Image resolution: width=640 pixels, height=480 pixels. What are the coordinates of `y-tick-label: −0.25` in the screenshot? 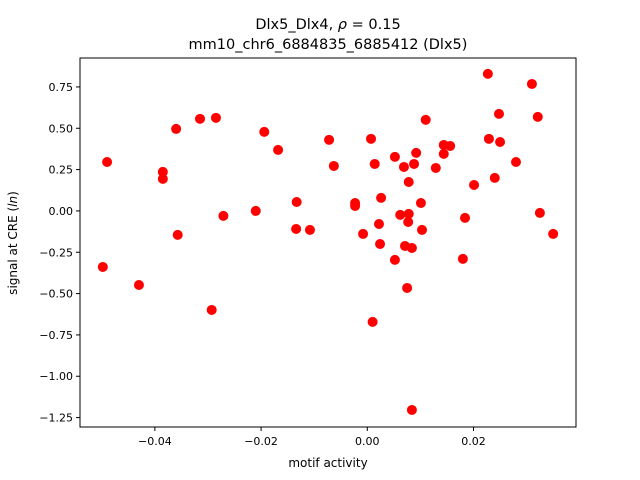 It's located at (56, 252).